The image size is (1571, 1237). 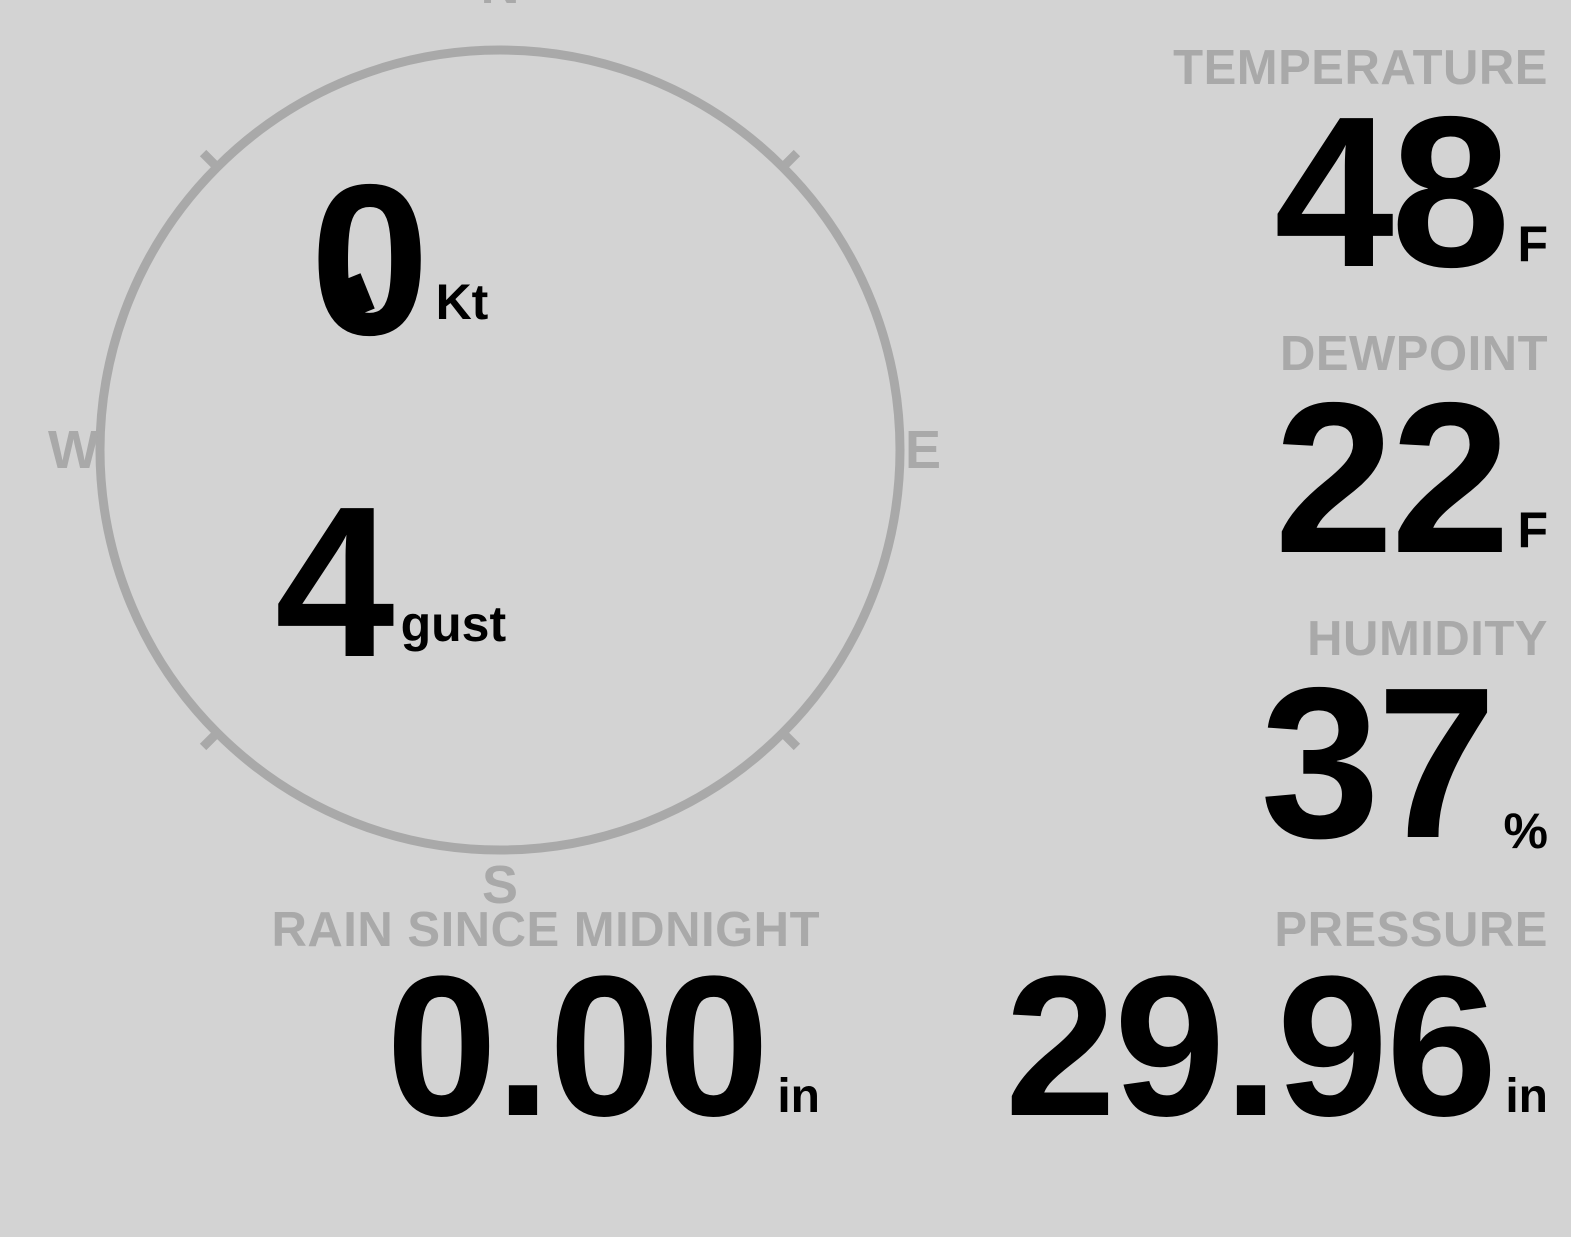 What do you see at coordinates (210, 160) in the screenshot?
I see `compass-tick-nw` at bounding box center [210, 160].